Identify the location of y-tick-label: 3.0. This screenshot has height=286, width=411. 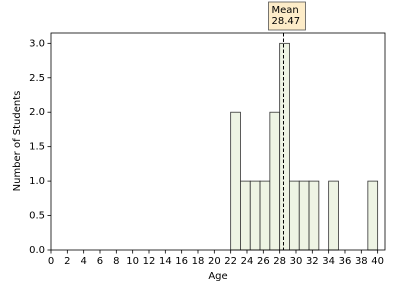
(37, 43).